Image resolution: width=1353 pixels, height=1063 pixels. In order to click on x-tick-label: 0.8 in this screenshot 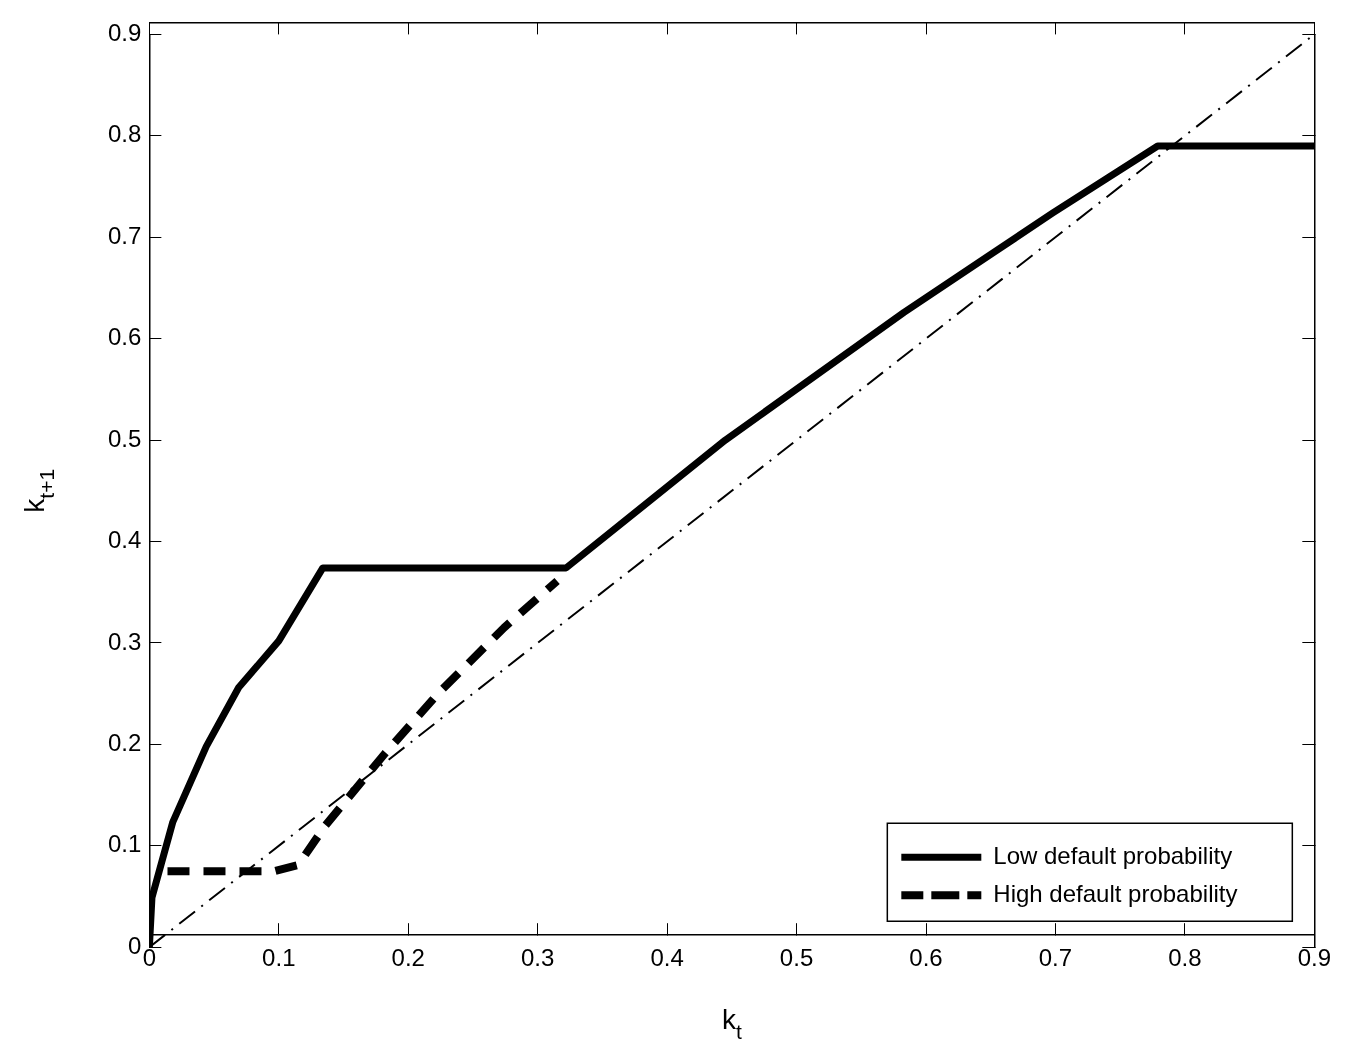, I will do `click(1185, 958)`.